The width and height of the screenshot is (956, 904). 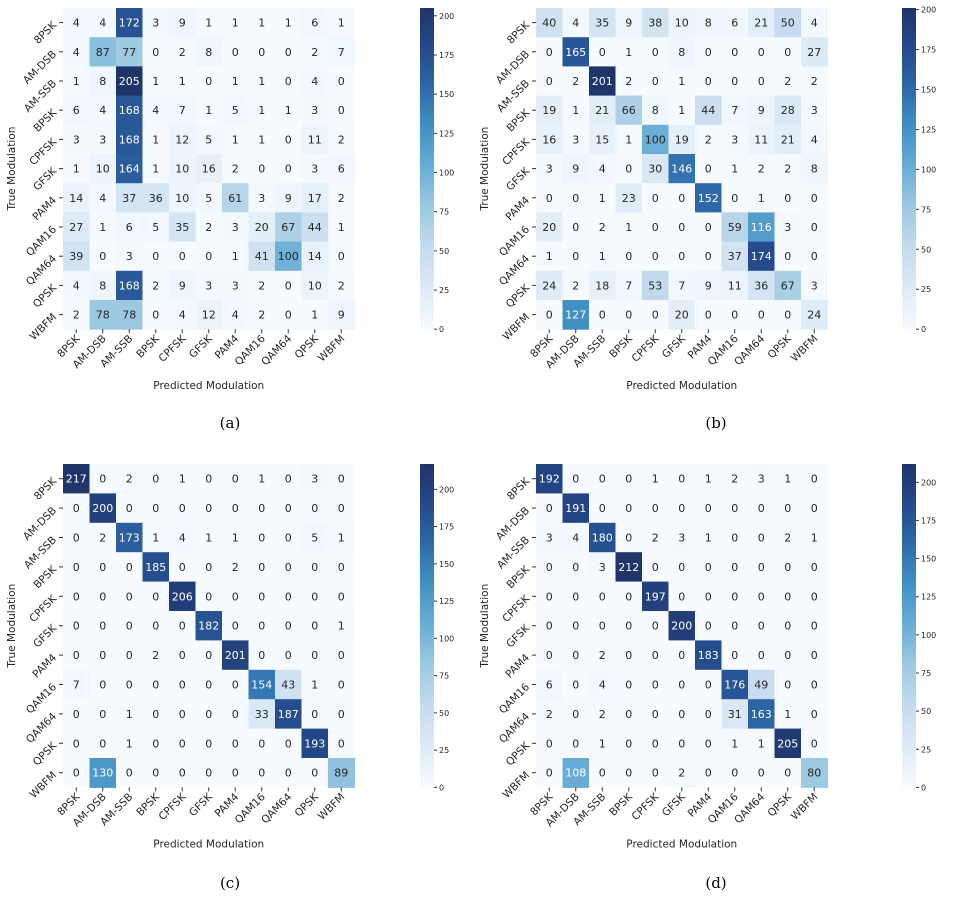 I want to click on cell-value-label: 201, so click(x=235, y=655).